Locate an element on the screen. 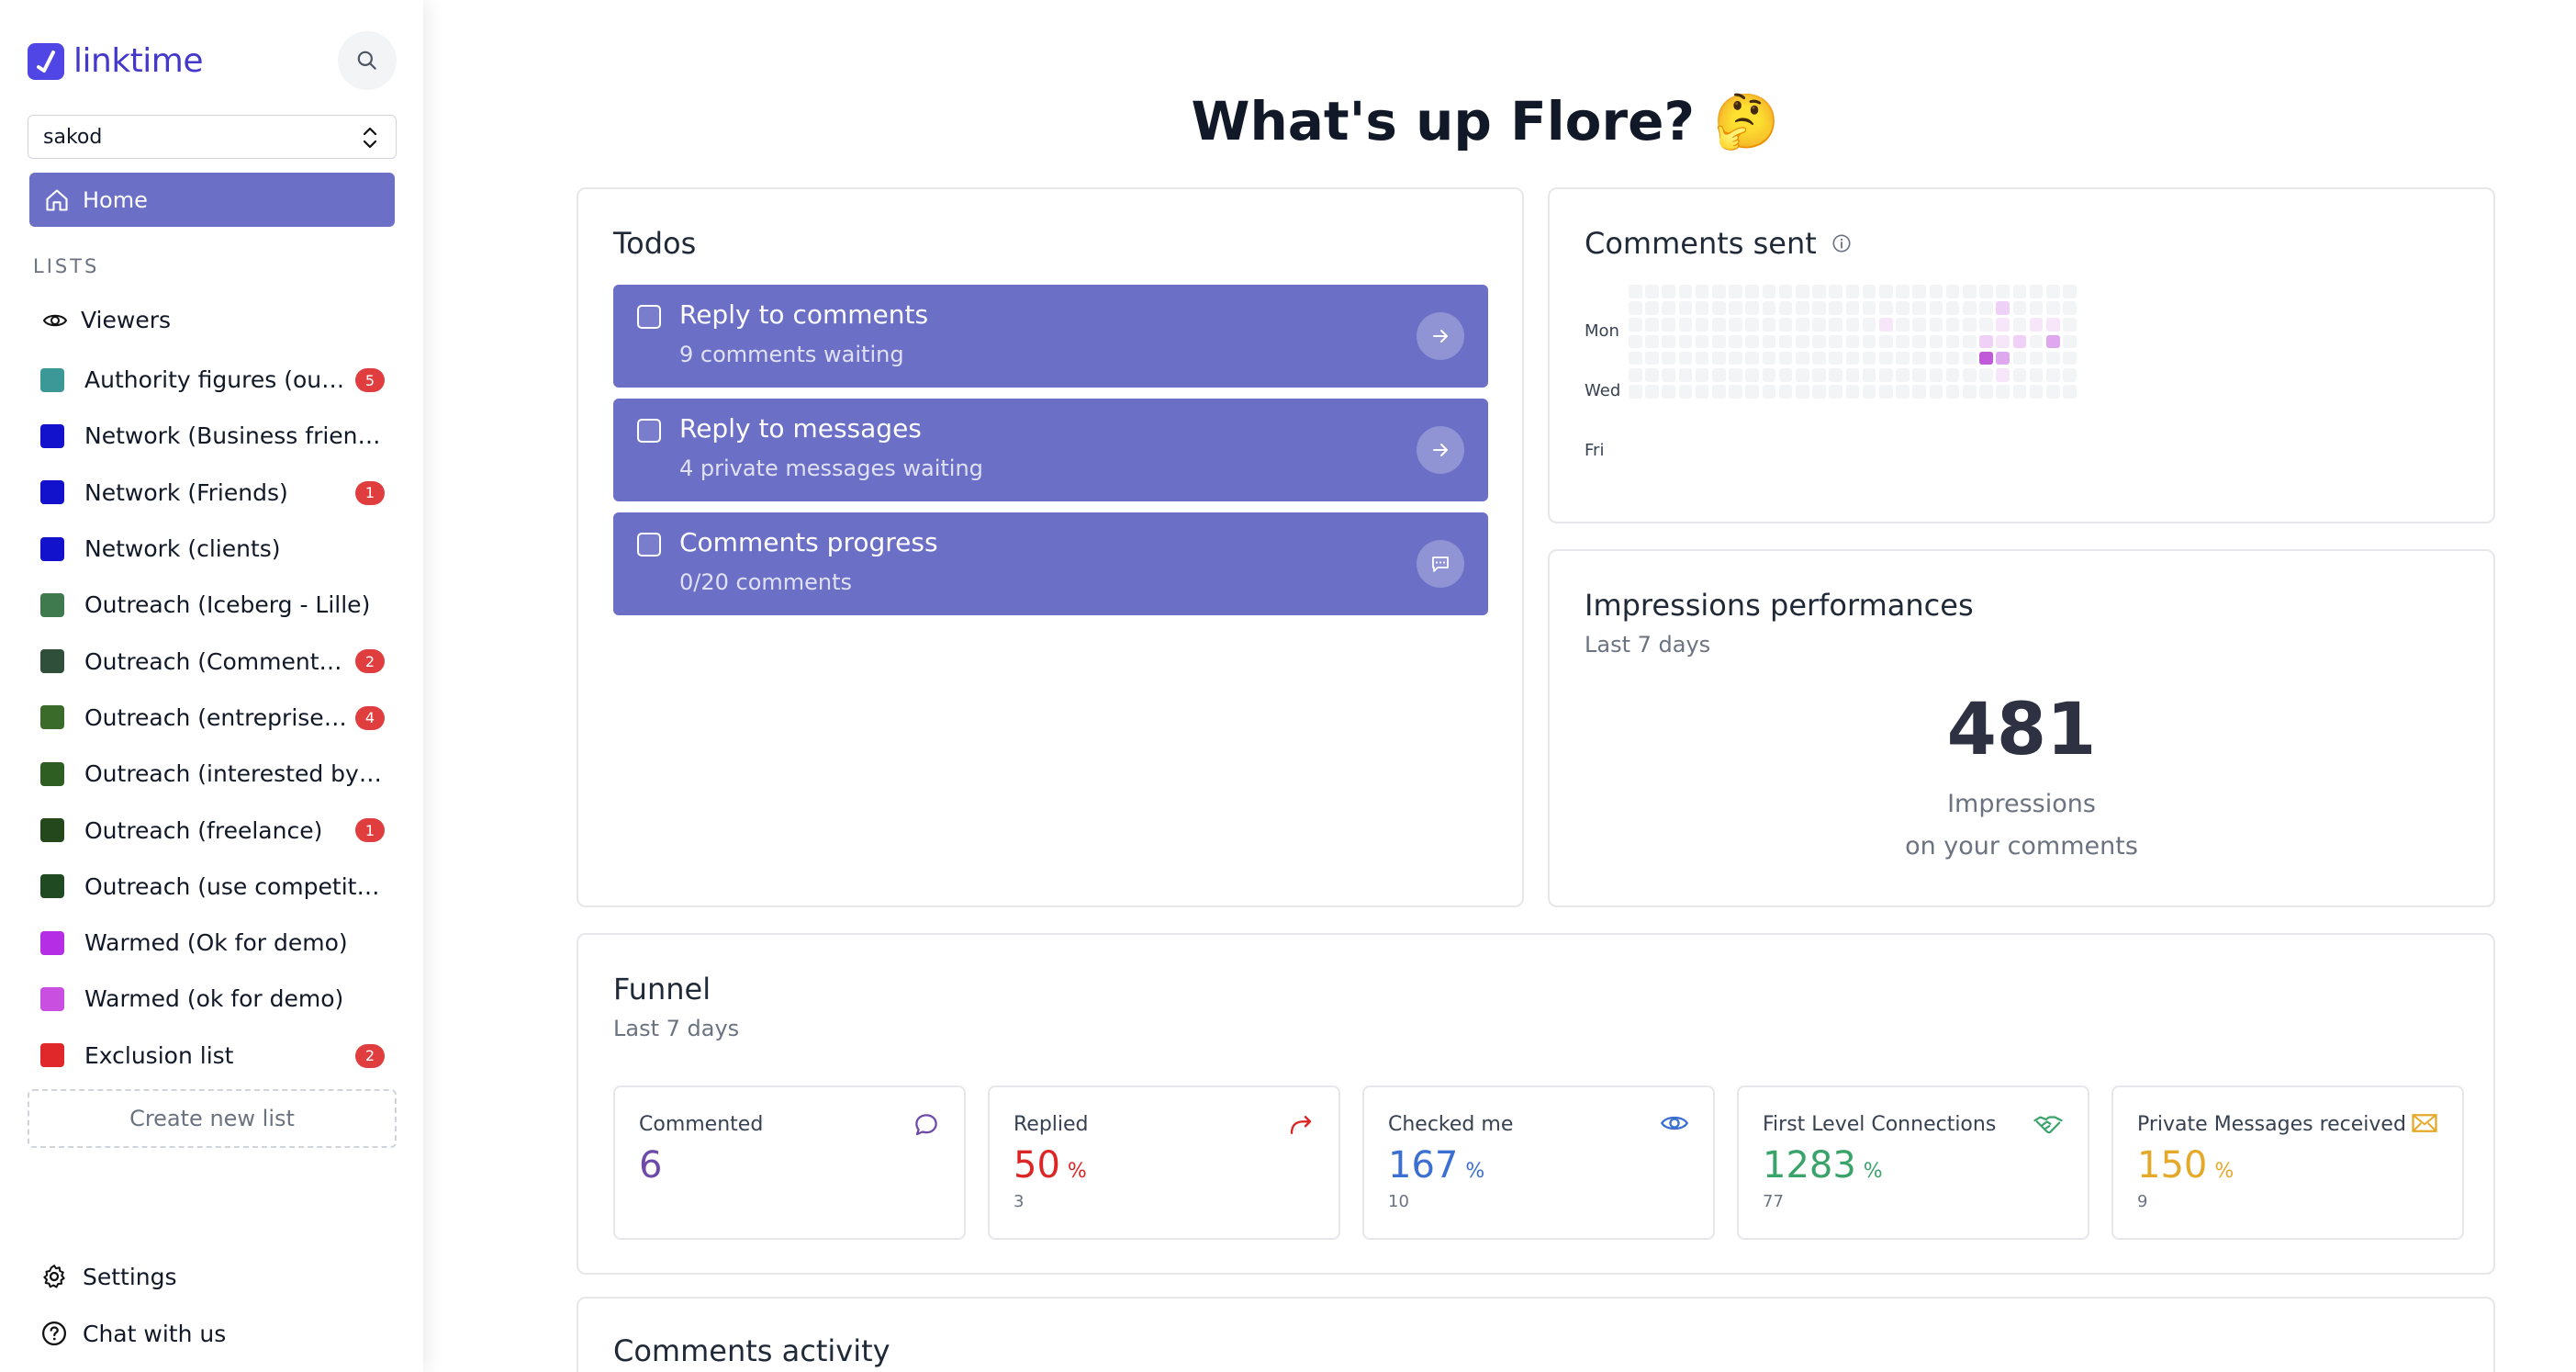 The width and height of the screenshot is (2576, 1372). list-item: Warmed (ok for demo) is located at coordinates (211, 999).